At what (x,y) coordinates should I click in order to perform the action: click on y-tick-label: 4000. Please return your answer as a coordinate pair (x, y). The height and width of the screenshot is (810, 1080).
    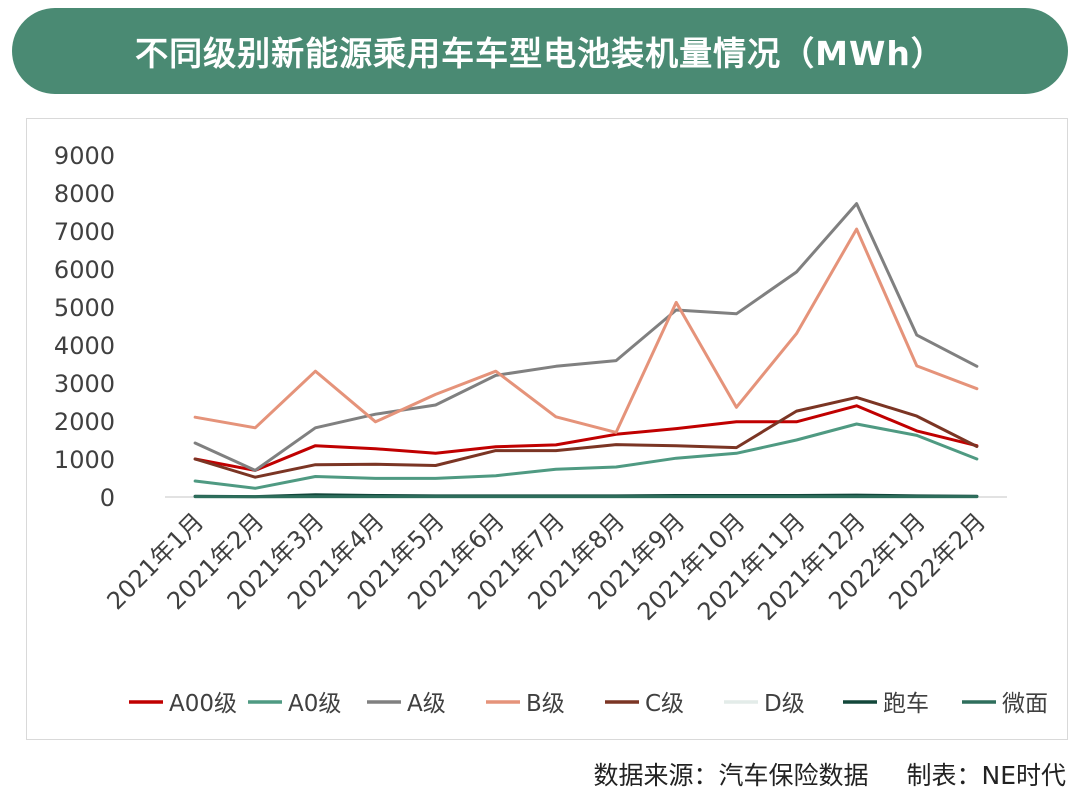
    Looking at the image, I should click on (84, 346).